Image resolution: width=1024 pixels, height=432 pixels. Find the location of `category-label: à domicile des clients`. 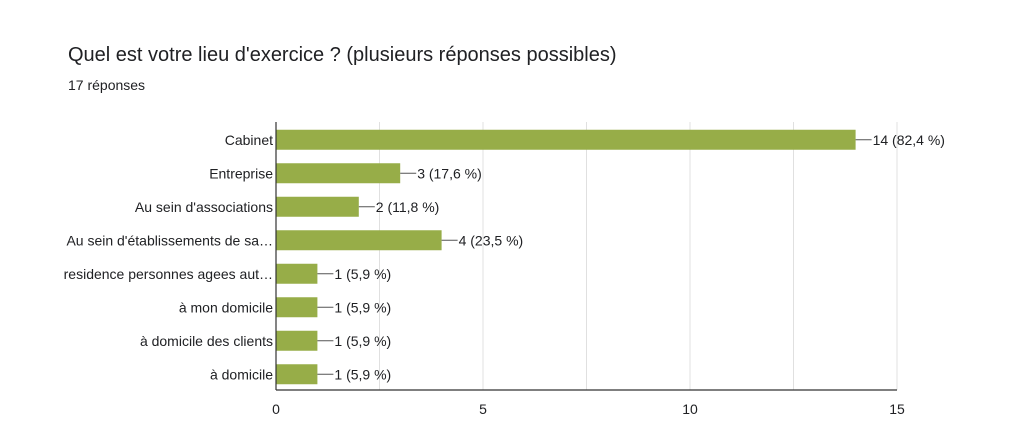

category-label: à domicile des clients is located at coordinates (206, 341).